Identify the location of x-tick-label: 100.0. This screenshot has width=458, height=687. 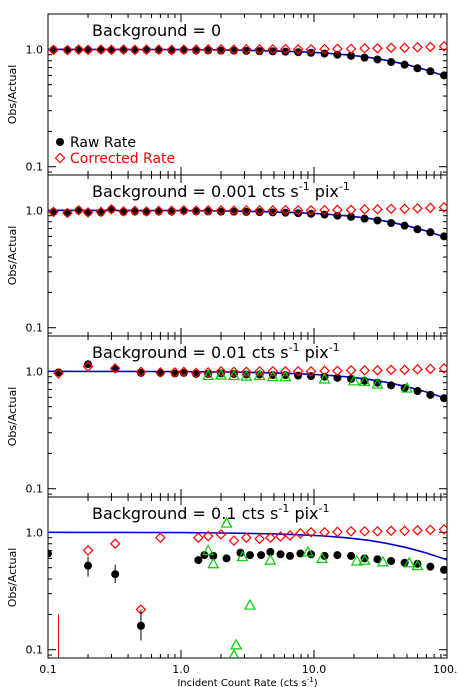
(445, 669).